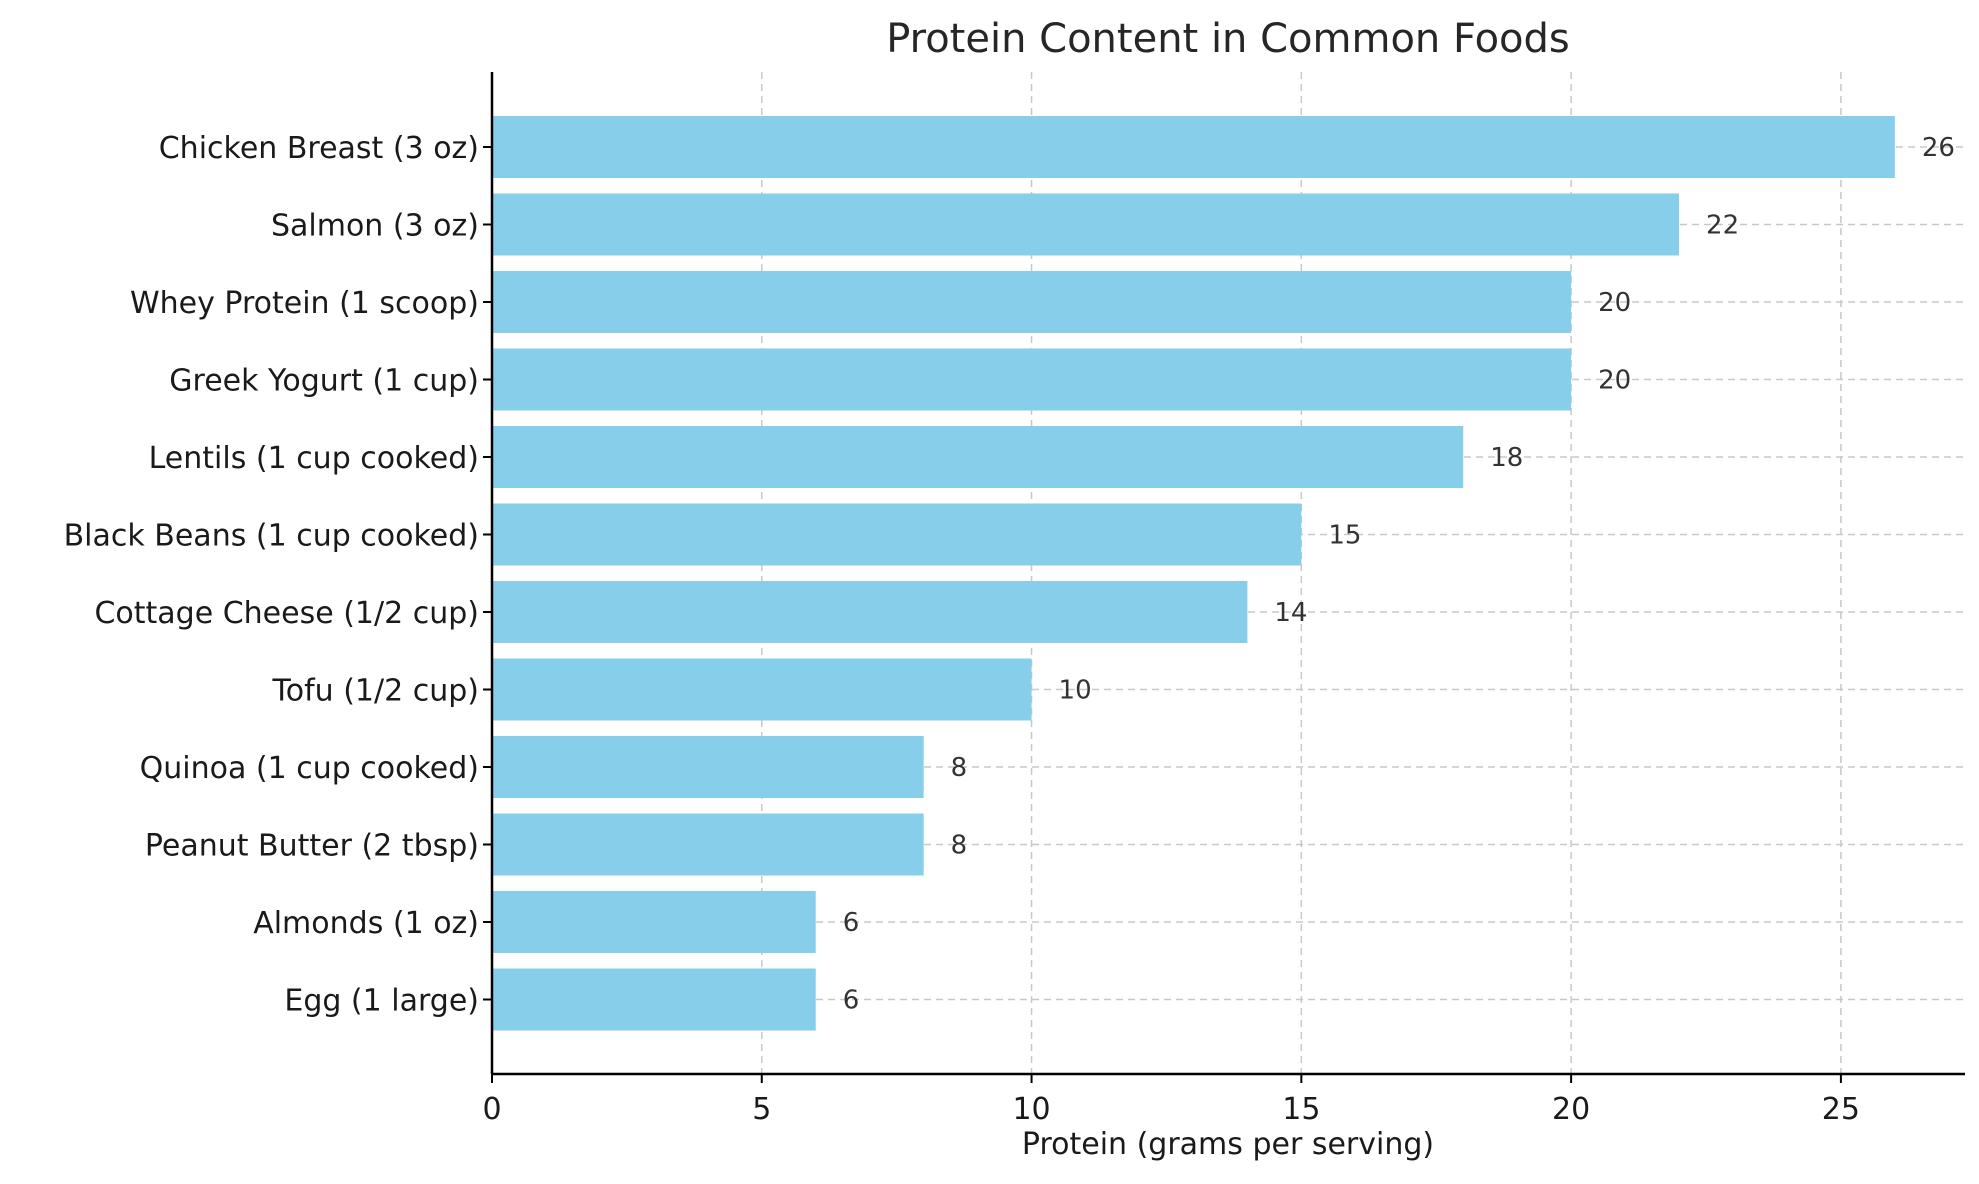 The image size is (1979, 1184). I want to click on y-tick-label: Tofu (1/2 cup), so click(375, 691).